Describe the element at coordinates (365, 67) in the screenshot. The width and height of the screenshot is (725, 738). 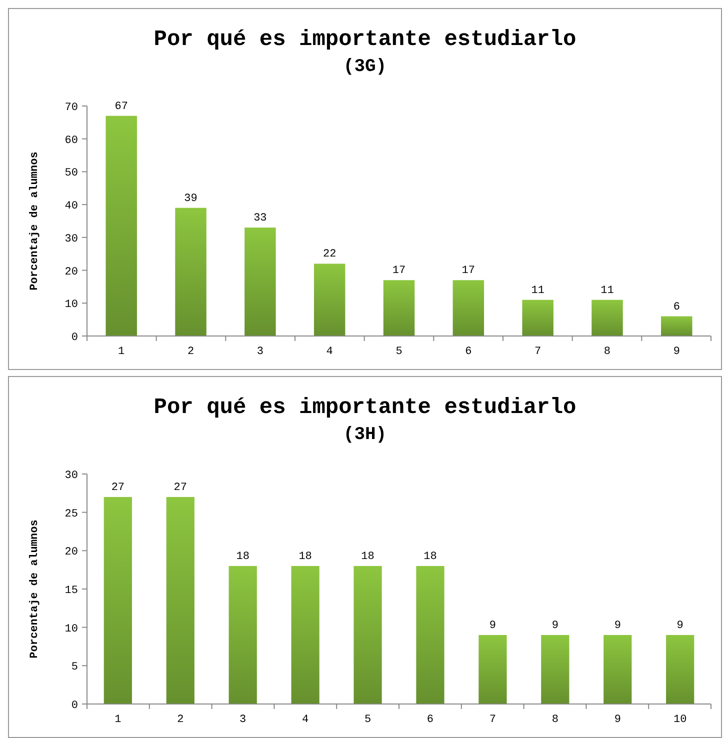
I see `chart-subtitle: (3G)` at that location.